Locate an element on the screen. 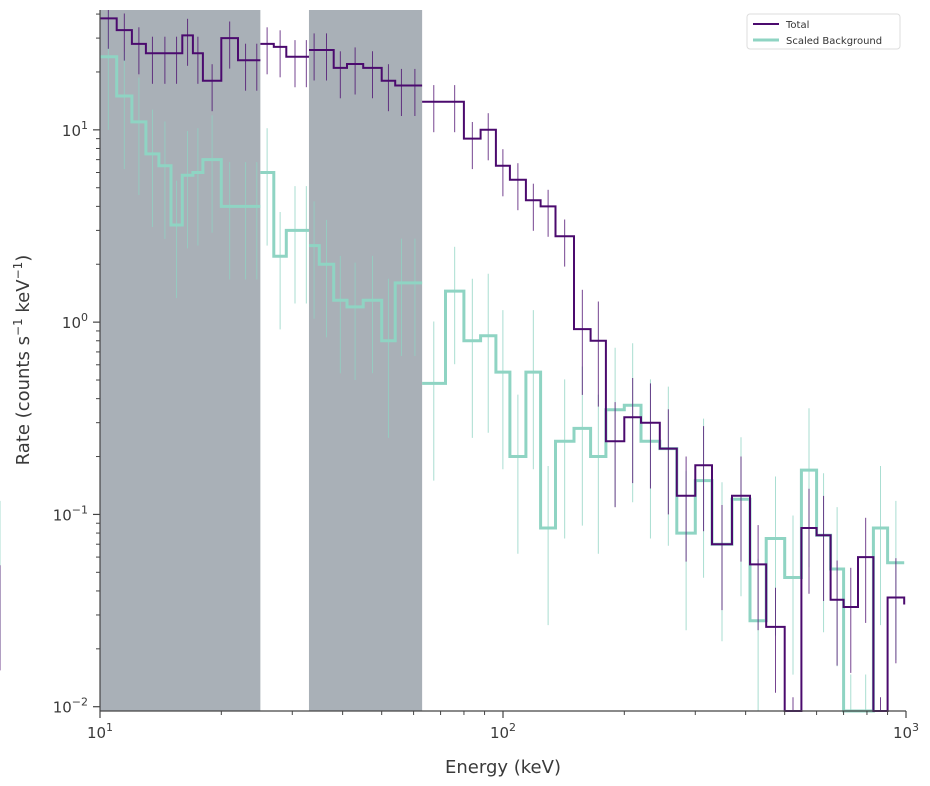  legend-label-total: Total is located at coordinates (797, 25).